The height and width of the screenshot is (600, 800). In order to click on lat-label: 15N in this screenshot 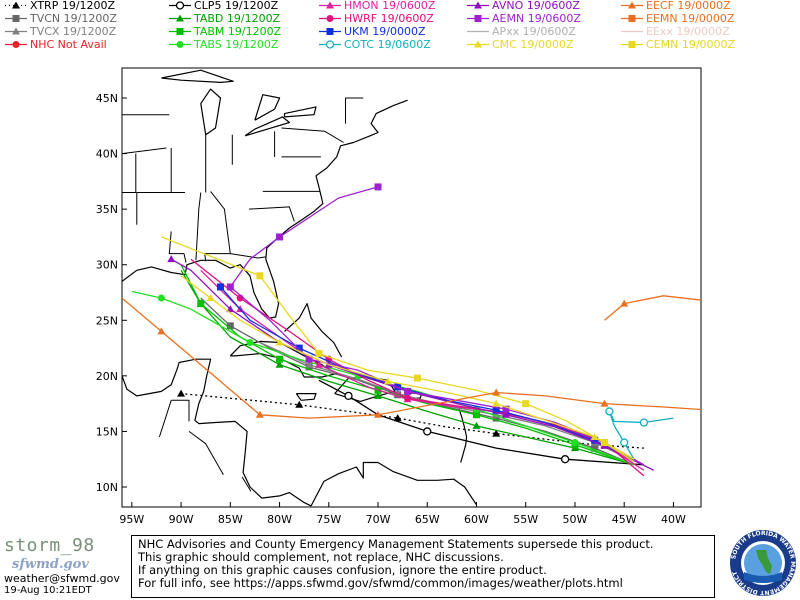, I will do `click(107, 431)`.